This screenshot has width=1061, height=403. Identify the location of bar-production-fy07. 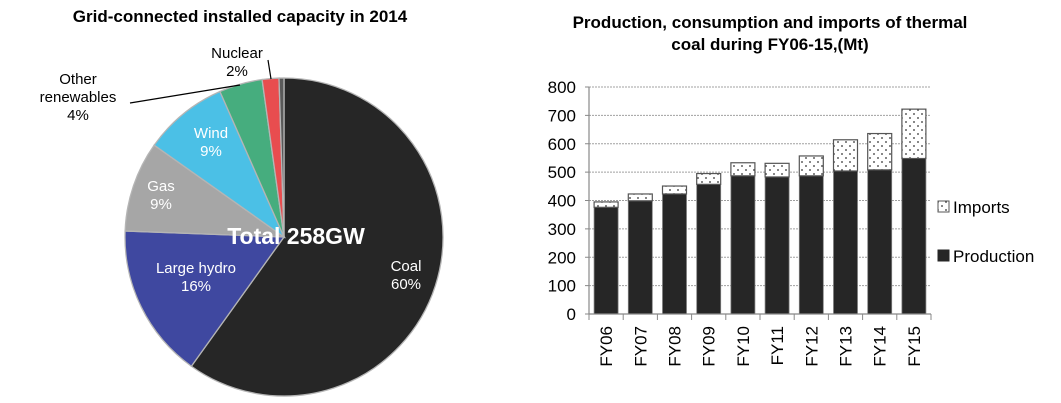
(640, 257).